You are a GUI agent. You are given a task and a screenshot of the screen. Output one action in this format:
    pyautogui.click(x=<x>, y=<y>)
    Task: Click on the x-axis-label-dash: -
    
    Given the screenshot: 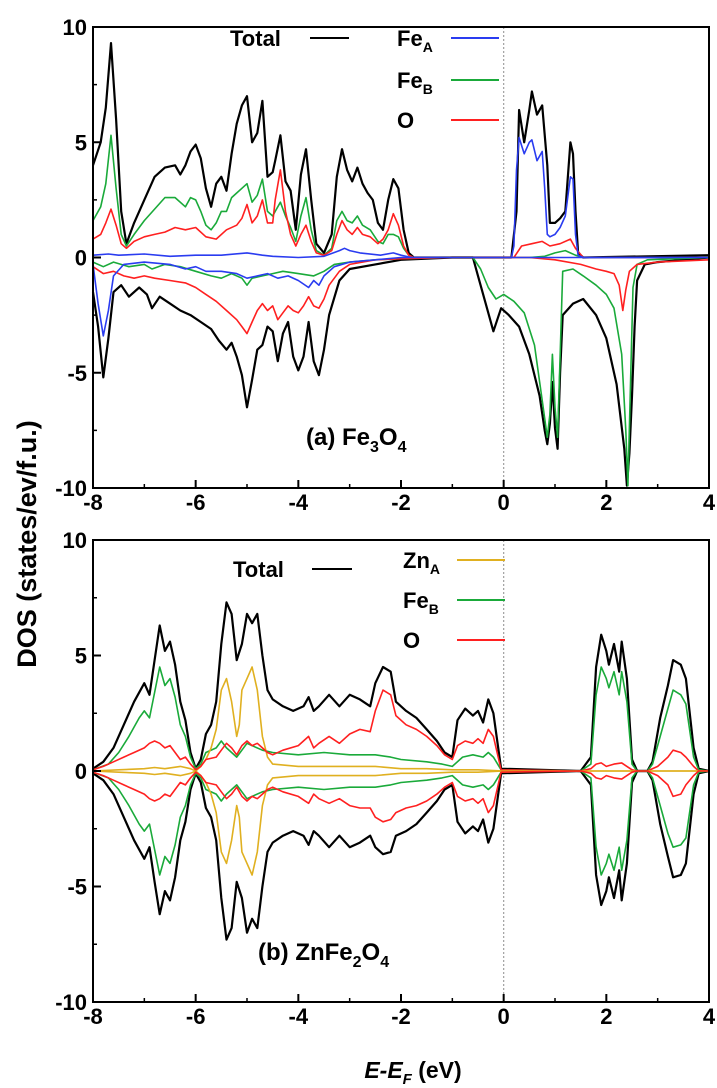 What is the action you would take?
    pyautogui.click(x=384, y=1070)
    